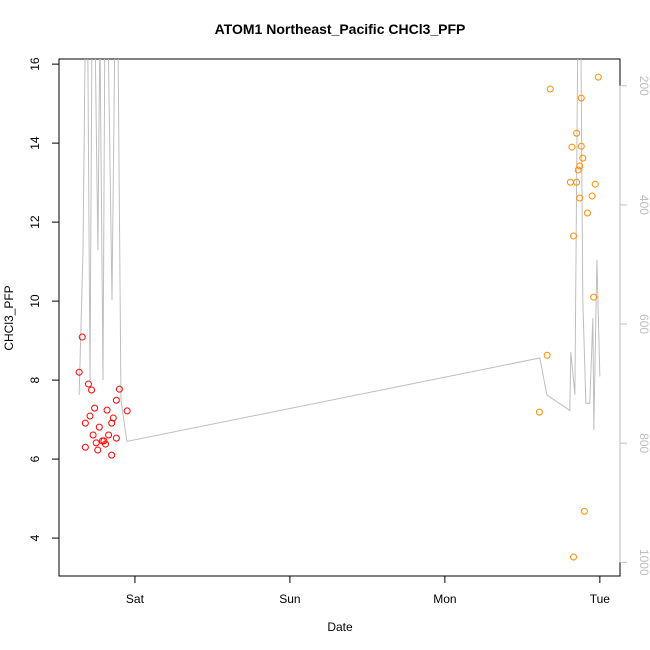 This screenshot has width=650, height=650. I want to click on y-tick-label: 8, so click(35, 379).